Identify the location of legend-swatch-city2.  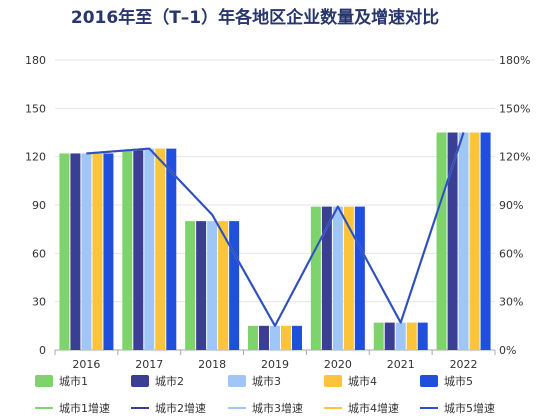
(140, 381).